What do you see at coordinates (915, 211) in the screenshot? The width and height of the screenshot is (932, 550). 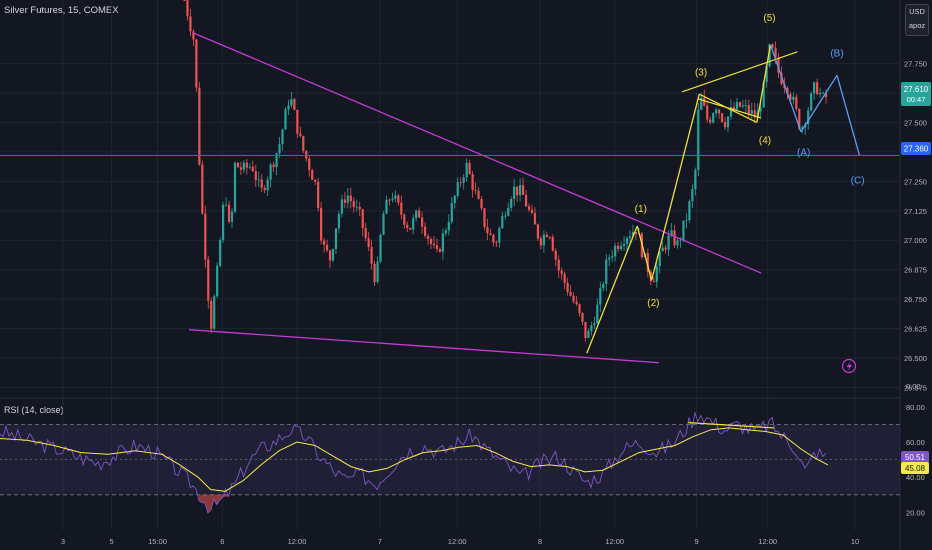 I see `price-tick-label: 27.125` at bounding box center [915, 211].